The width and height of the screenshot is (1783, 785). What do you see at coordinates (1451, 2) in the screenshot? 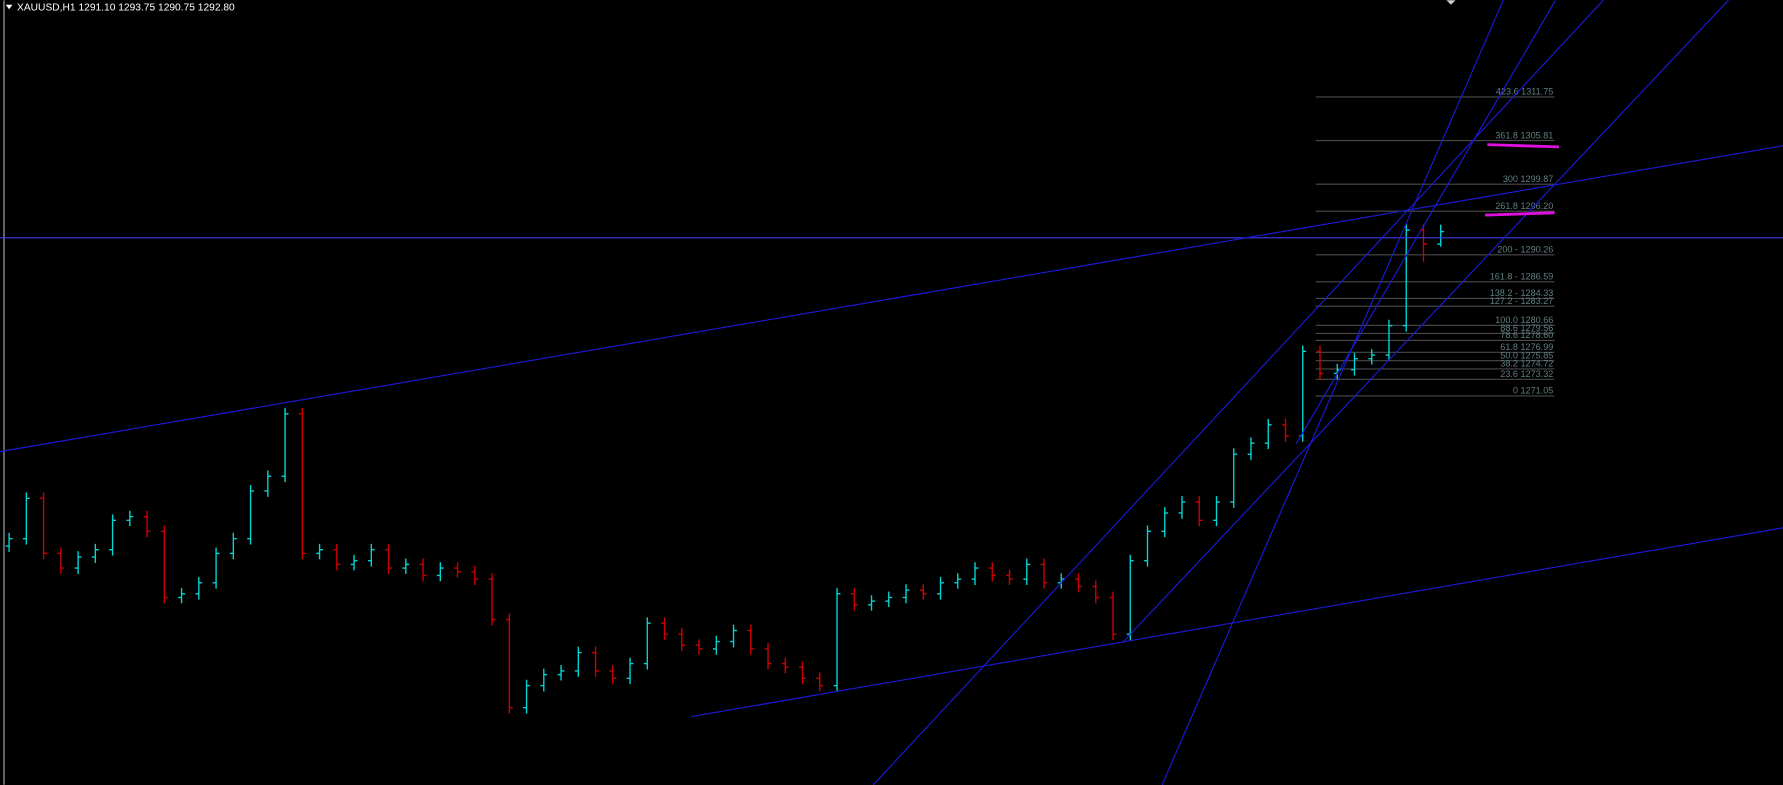
I see `shift-marker` at bounding box center [1451, 2].